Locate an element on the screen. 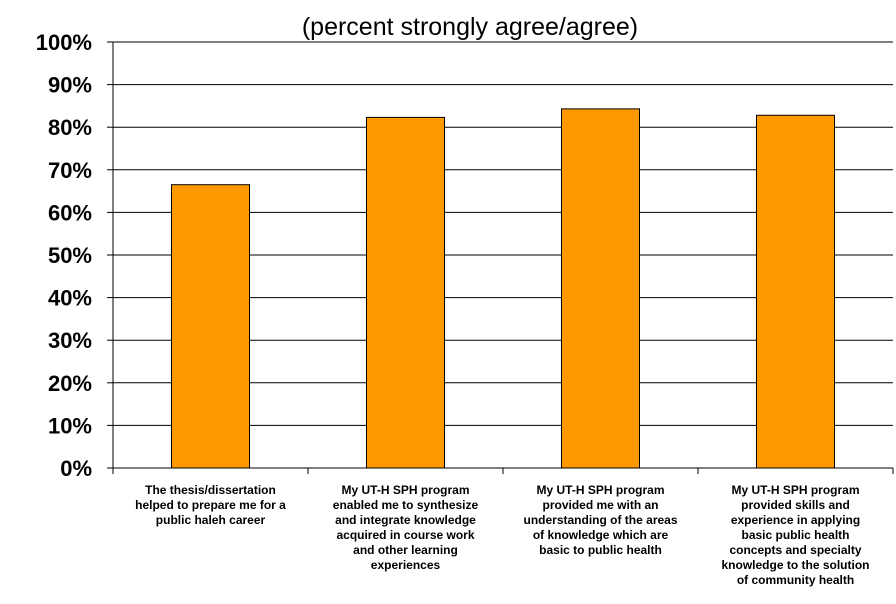  y-tick-label: 0% is located at coordinates (76, 468).